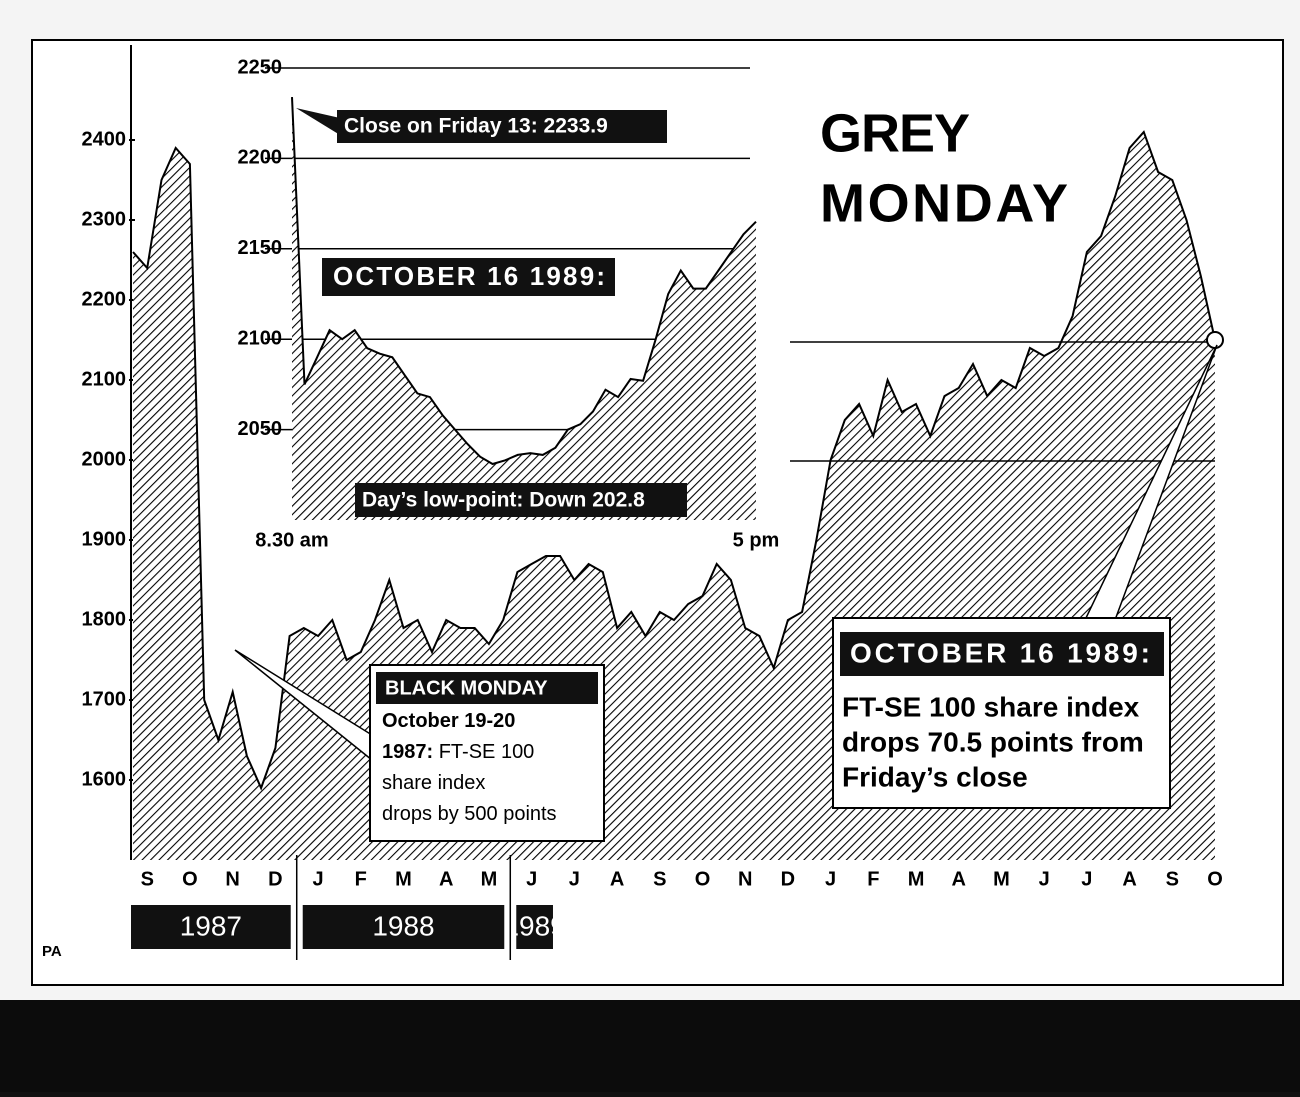 Image resolution: width=1300 pixels, height=1097 pixels. I want to click on year-label: 1987, so click(211, 925).